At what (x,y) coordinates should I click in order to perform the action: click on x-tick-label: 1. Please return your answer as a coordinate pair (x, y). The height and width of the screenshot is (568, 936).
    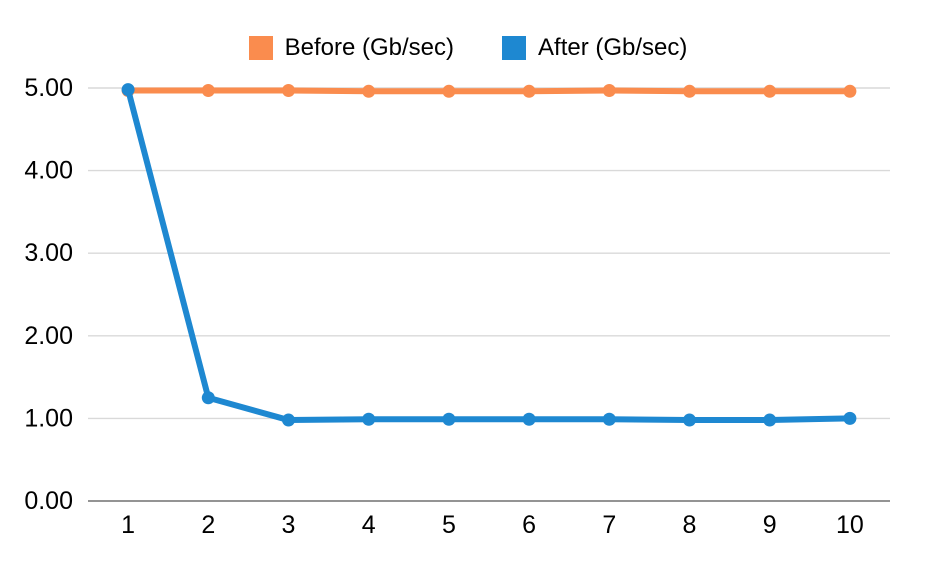
    Looking at the image, I should click on (128, 525).